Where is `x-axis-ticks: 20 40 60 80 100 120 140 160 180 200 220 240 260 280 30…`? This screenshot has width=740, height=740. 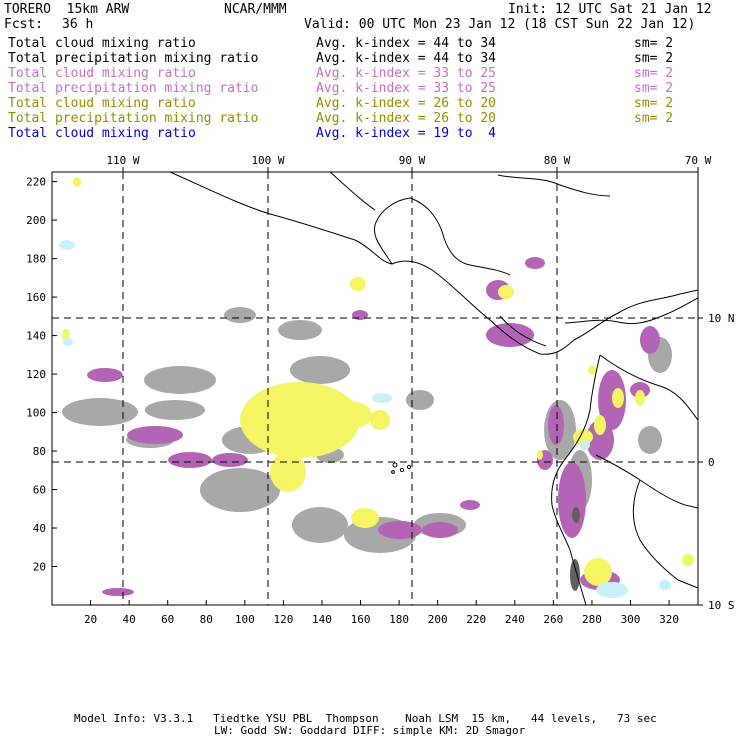 x-axis-ticks: 20 40 60 80 100 120 140 160 180 200 220 240 260 280 30… is located at coordinates (381, 613).